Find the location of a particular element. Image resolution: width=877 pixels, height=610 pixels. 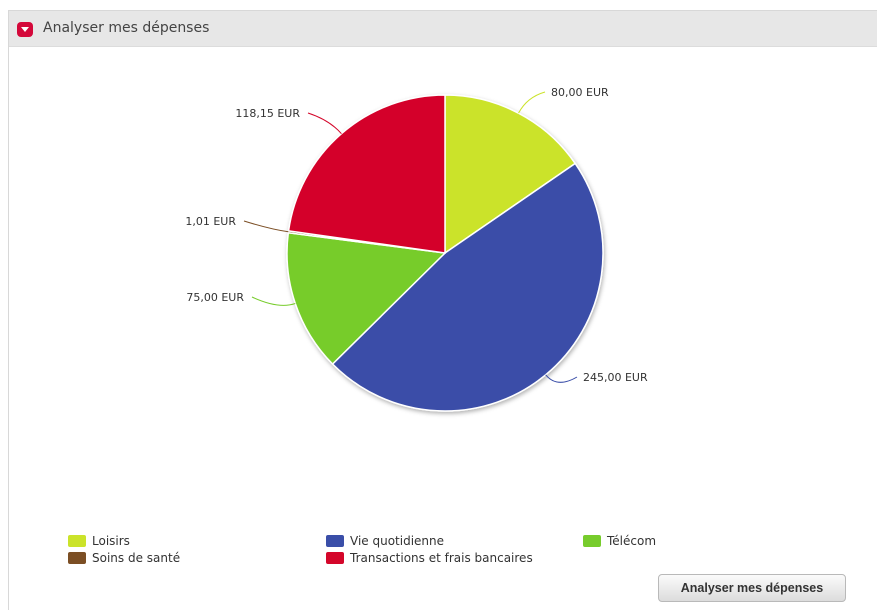

analyse-expenses-button: Analyser mes dépenses is located at coordinates (752, 588).